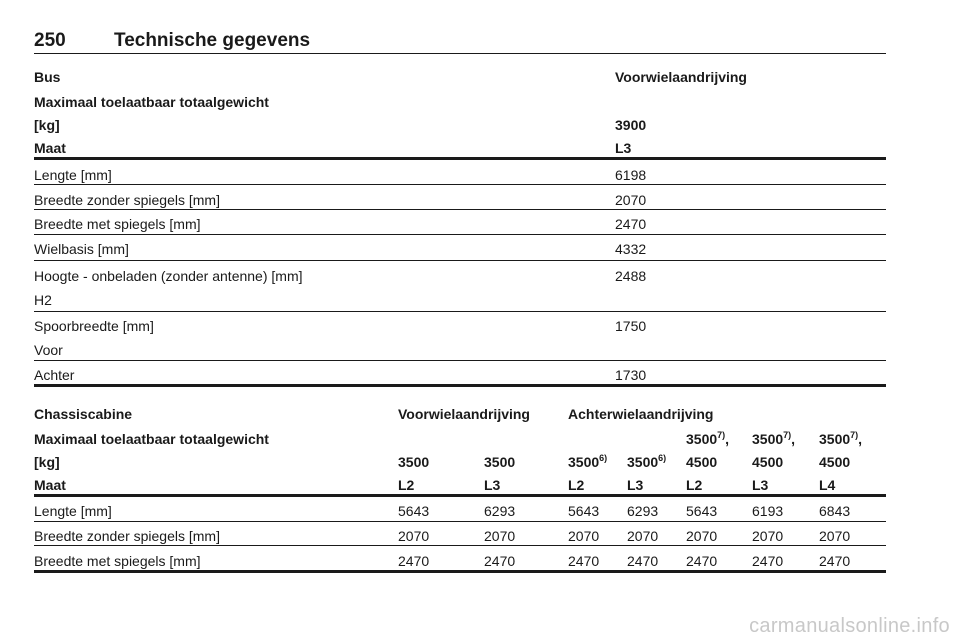 The image size is (960, 642). Describe the element at coordinates (631, 375) in the screenshot. I see `row-value: 1730` at that location.